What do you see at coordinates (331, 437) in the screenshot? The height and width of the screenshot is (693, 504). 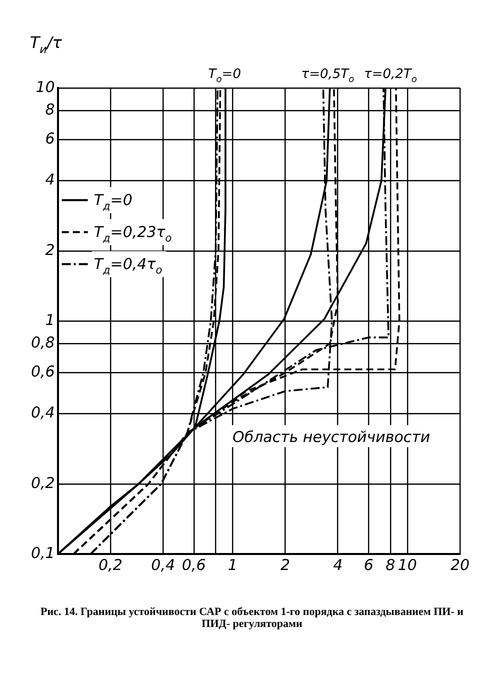 I see `annotation: Область неустойчивости` at bounding box center [331, 437].